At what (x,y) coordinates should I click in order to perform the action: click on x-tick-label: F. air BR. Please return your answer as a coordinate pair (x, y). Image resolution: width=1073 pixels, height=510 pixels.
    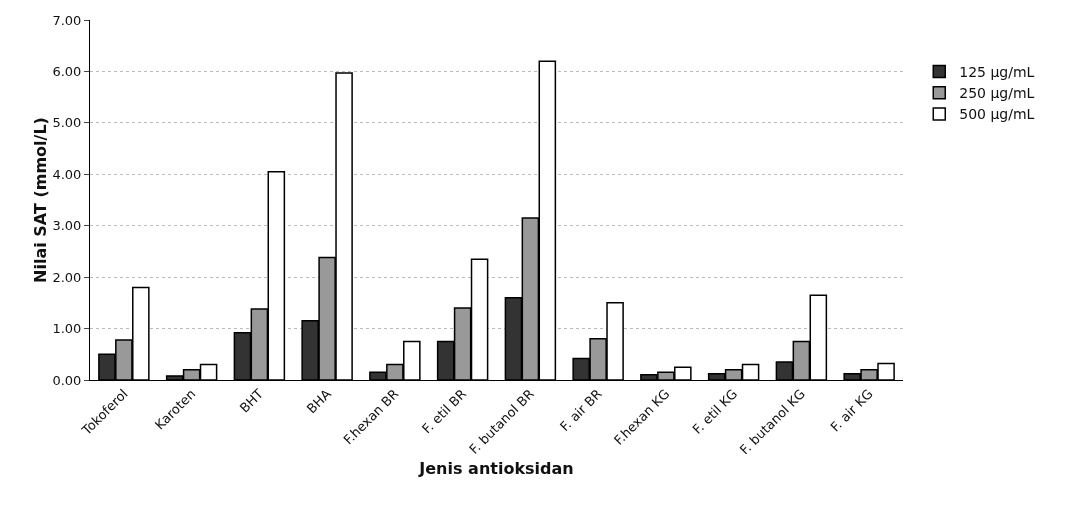
    Looking at the image, I should click on (581, 410).